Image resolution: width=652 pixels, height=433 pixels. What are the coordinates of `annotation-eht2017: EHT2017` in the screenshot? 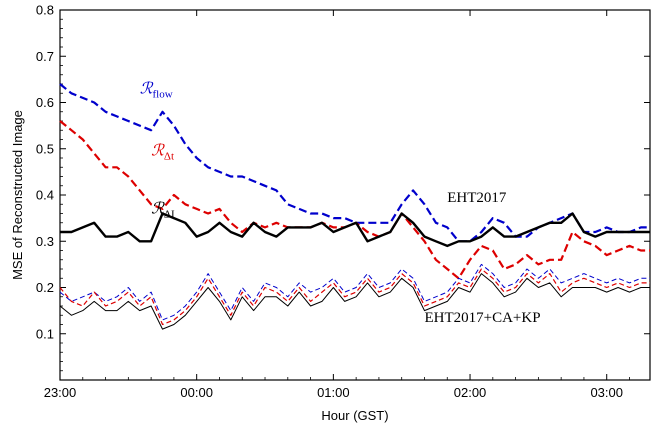 It's located at (477, 198).